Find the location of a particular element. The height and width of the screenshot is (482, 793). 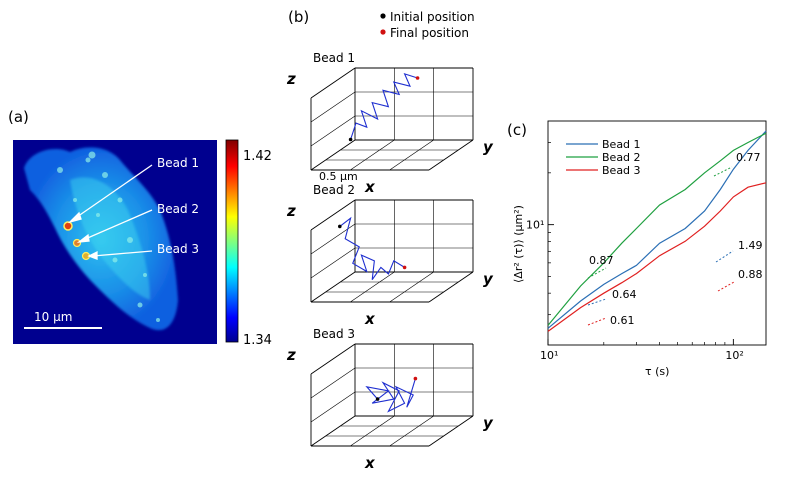

trajectory-plot-3: Bead 3 z y x is located at coordinates (390, 399).